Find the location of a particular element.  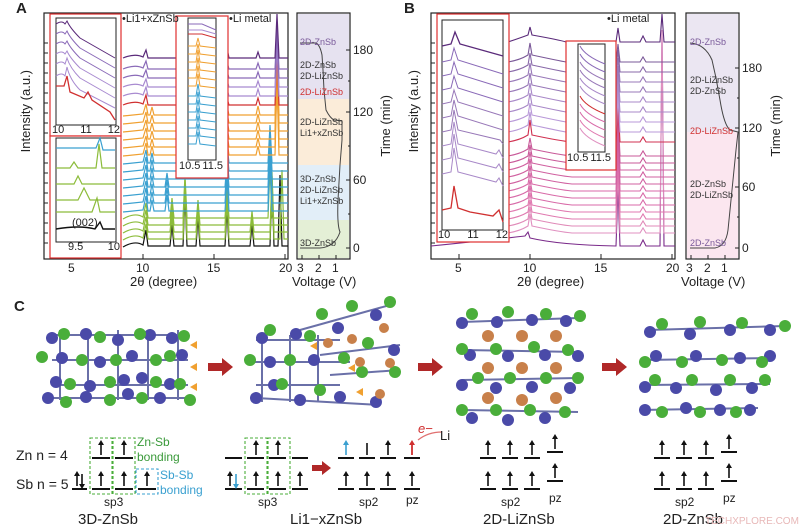

panel-a-annotation-li-metal: •Li metal is located at coordinates (250, 19).